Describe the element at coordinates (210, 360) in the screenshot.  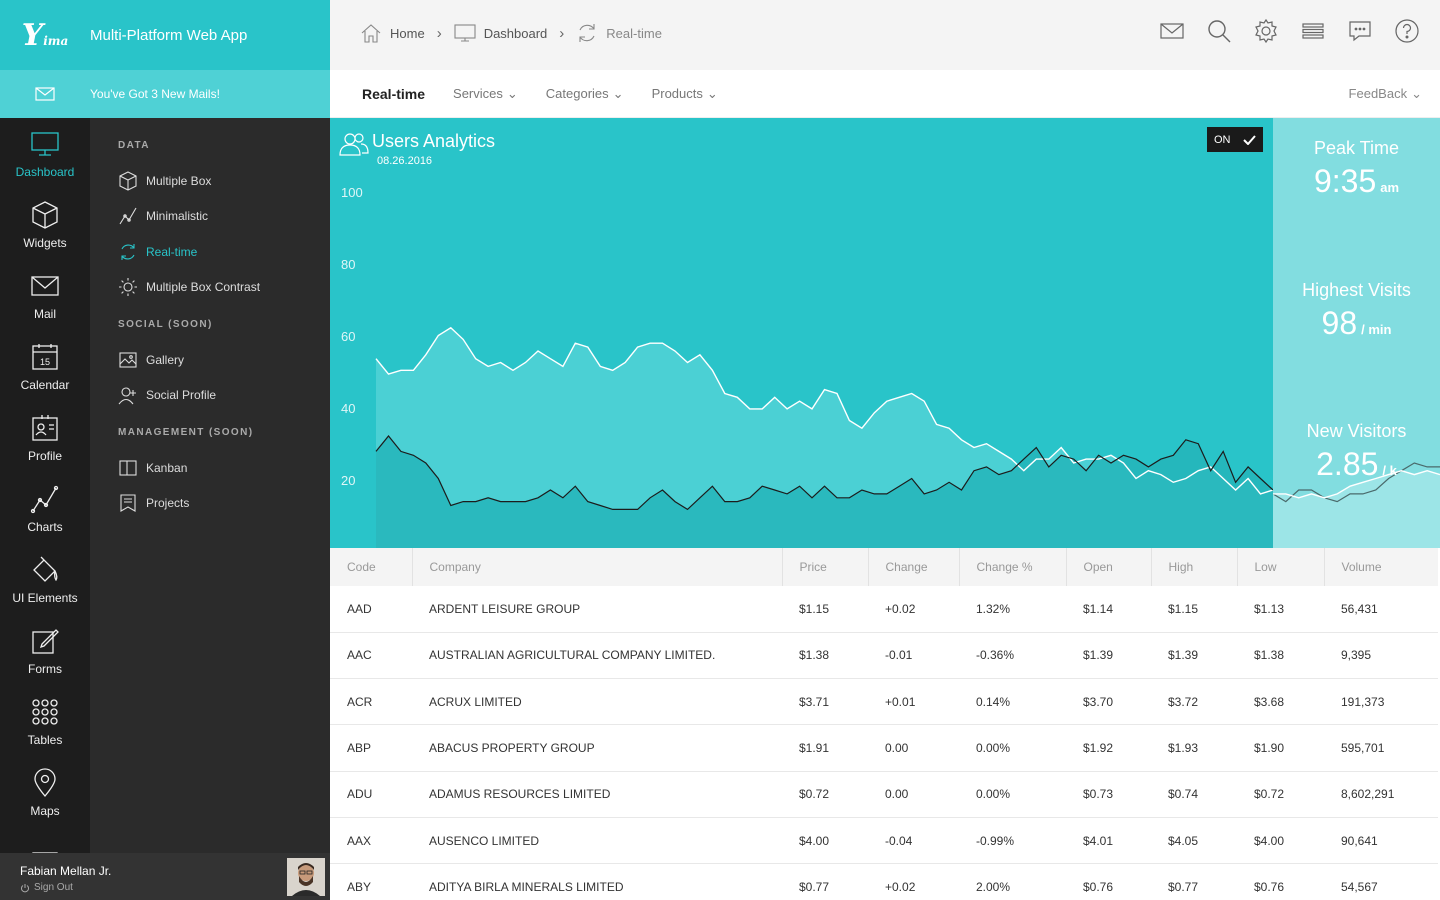
I see `submenu-gallery: Gallery` at that location.